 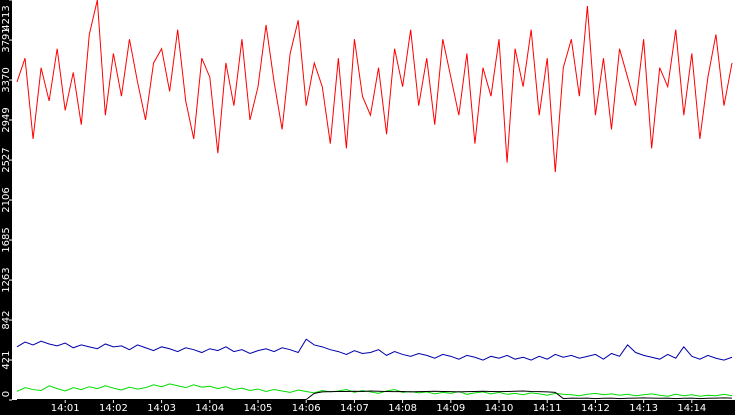 I want to click on y-tick-label: 2949, so click(x=6, y=119).